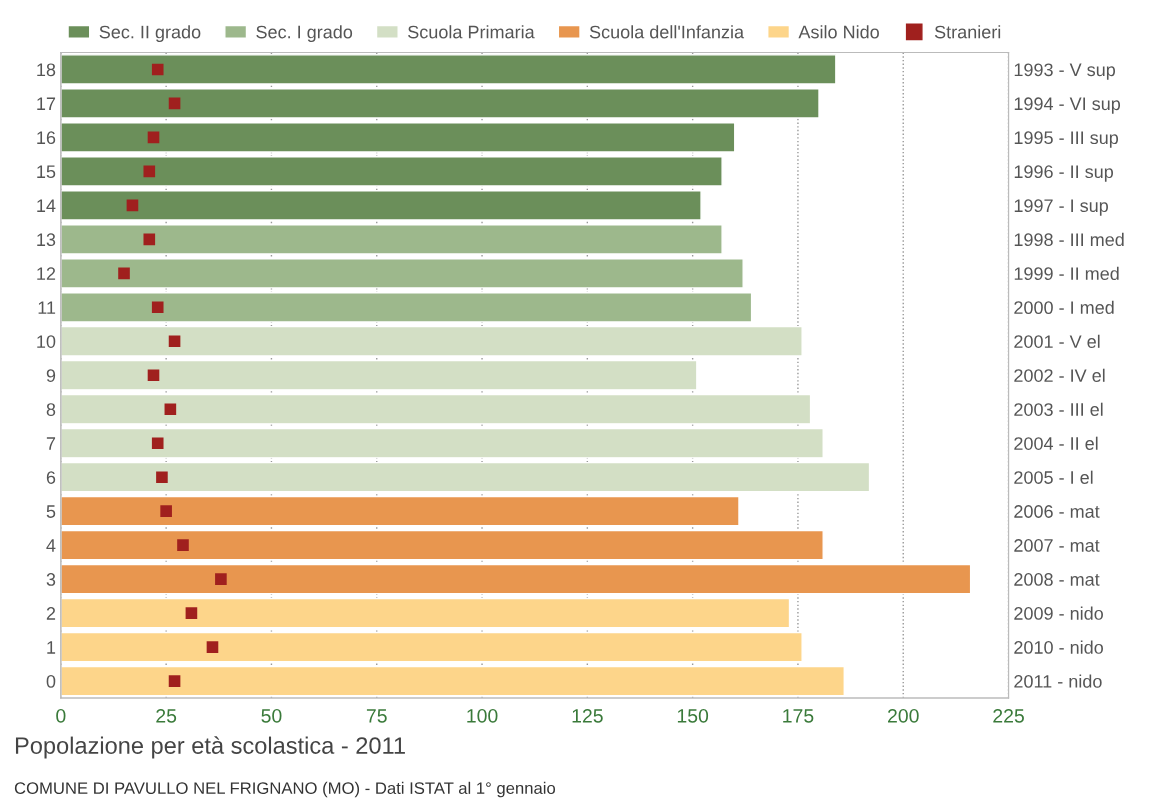 This screenshot has height=807, width=1170. Describe the element at coordinates (838, 32) in the screenshot. I see `legend-label: Asilo Nido` at that location.